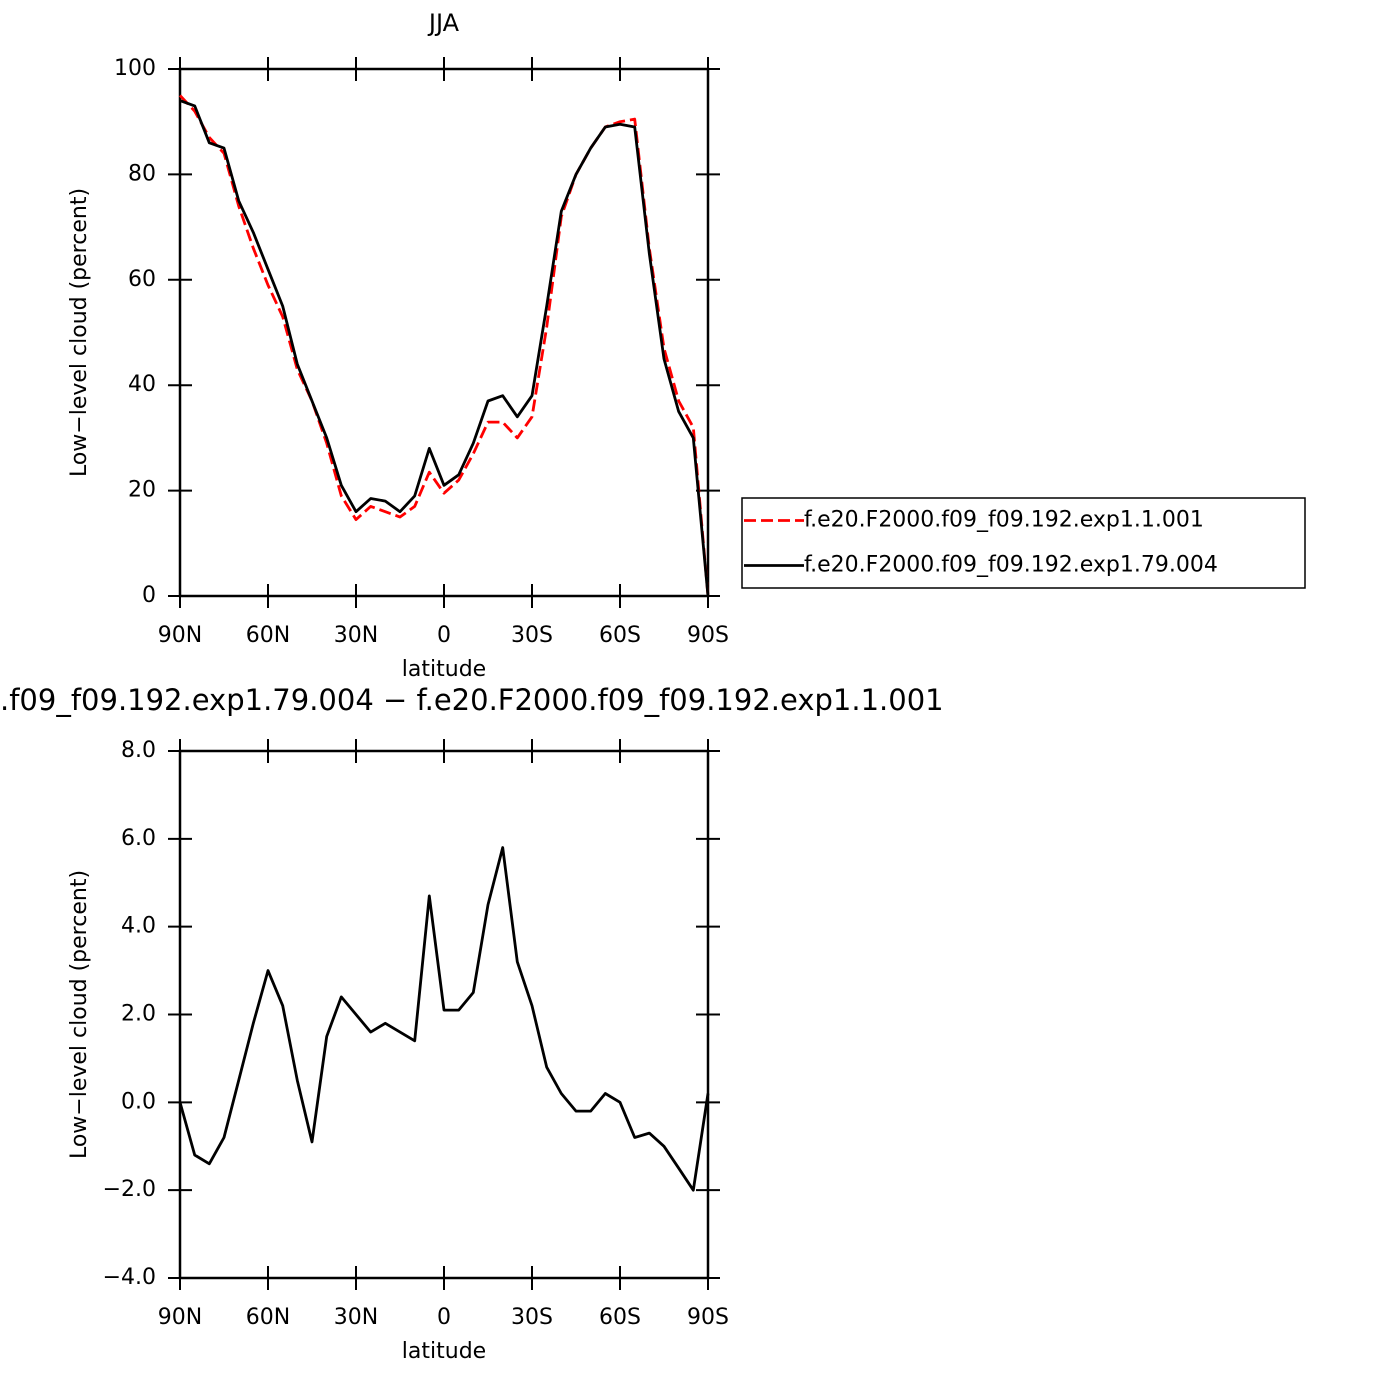 This screenshot has width=1374, height=1374. I want to click on chart-title: JJA, so click(443, 23).